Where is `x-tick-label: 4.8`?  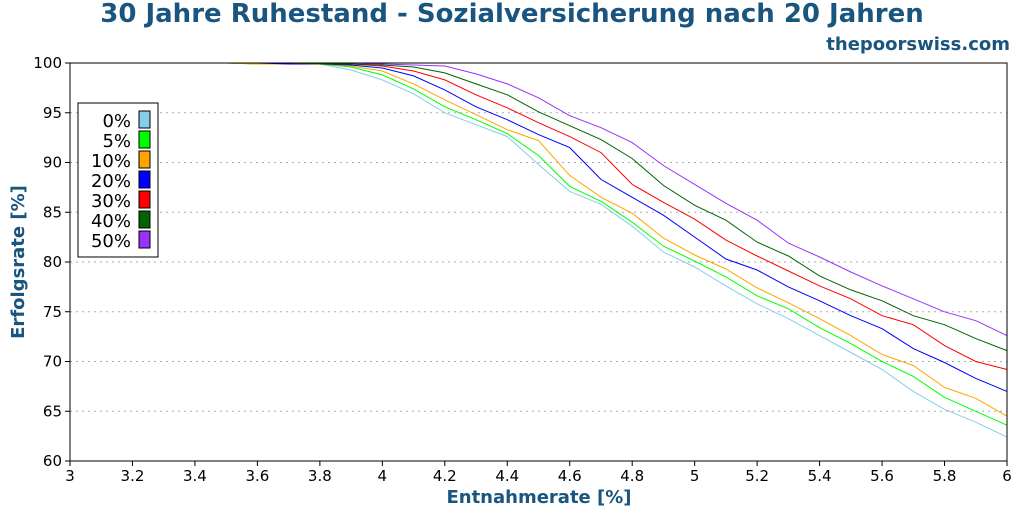
x-tick-label: 4.8 is located at coordinates (632, 476).